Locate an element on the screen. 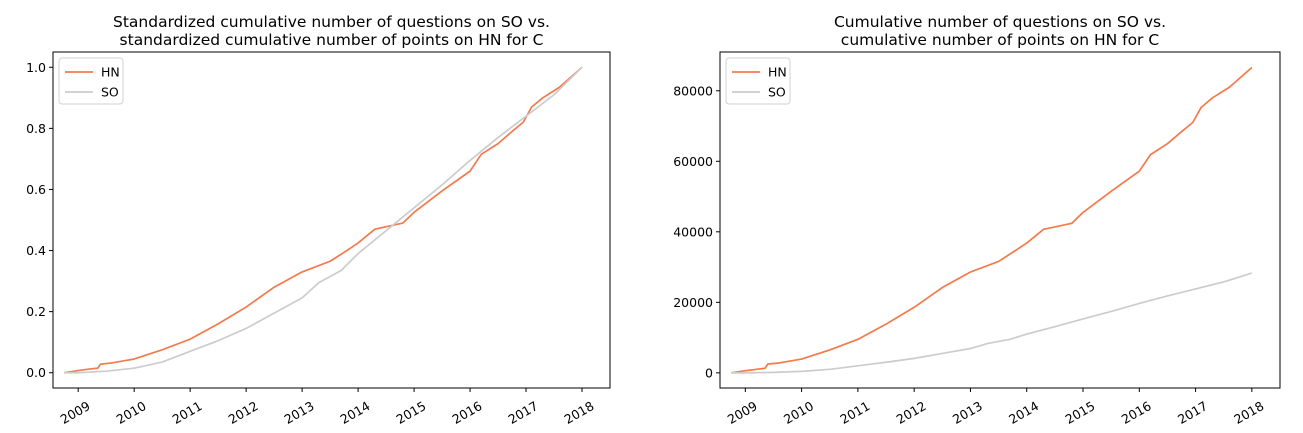  series-line-so is located at coordinates (992, 323).